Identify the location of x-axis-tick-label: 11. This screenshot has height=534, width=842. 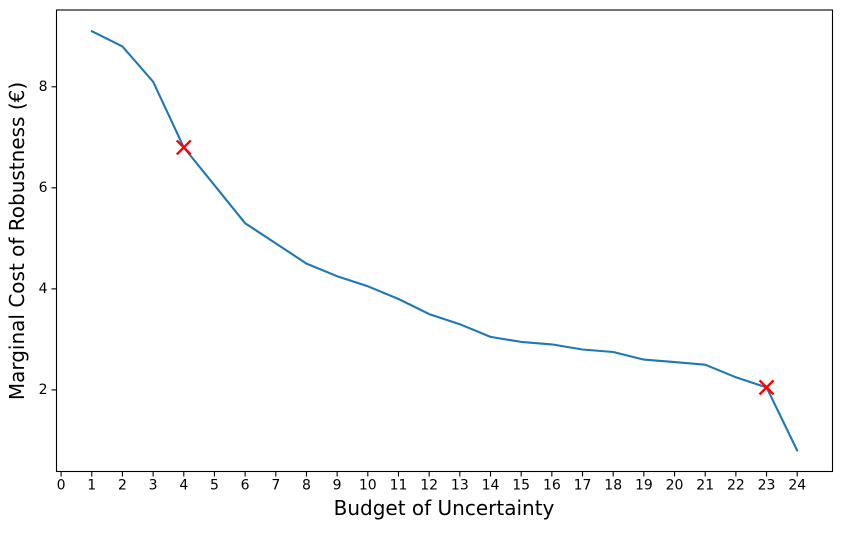
(399, 486).